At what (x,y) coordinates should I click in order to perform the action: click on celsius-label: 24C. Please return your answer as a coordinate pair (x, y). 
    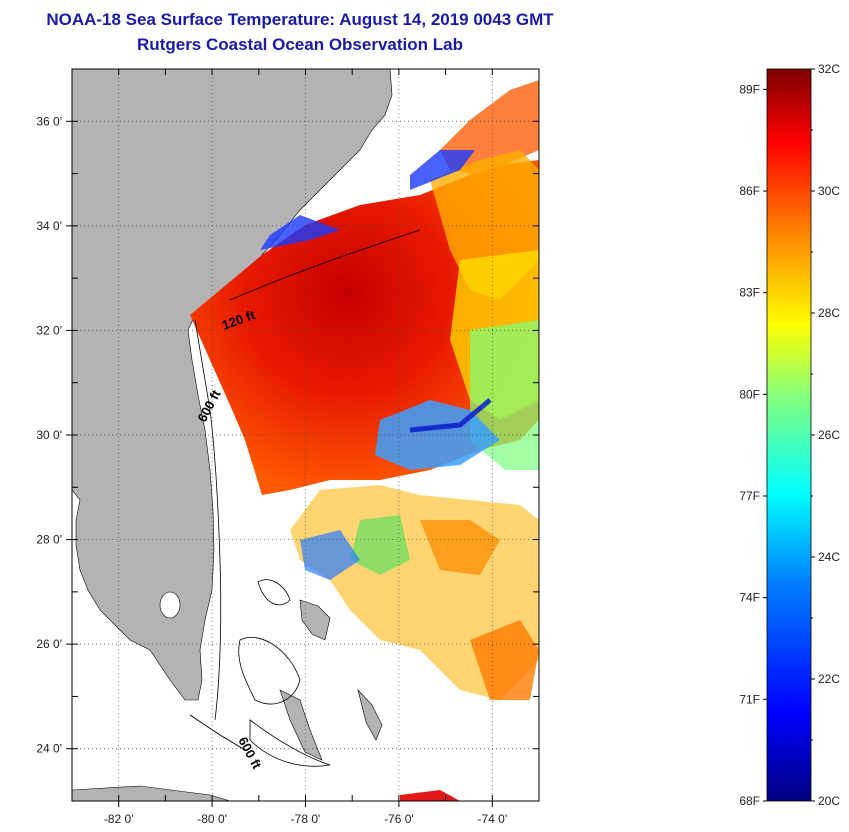
    Looking at the image, I should click on (829, 557).